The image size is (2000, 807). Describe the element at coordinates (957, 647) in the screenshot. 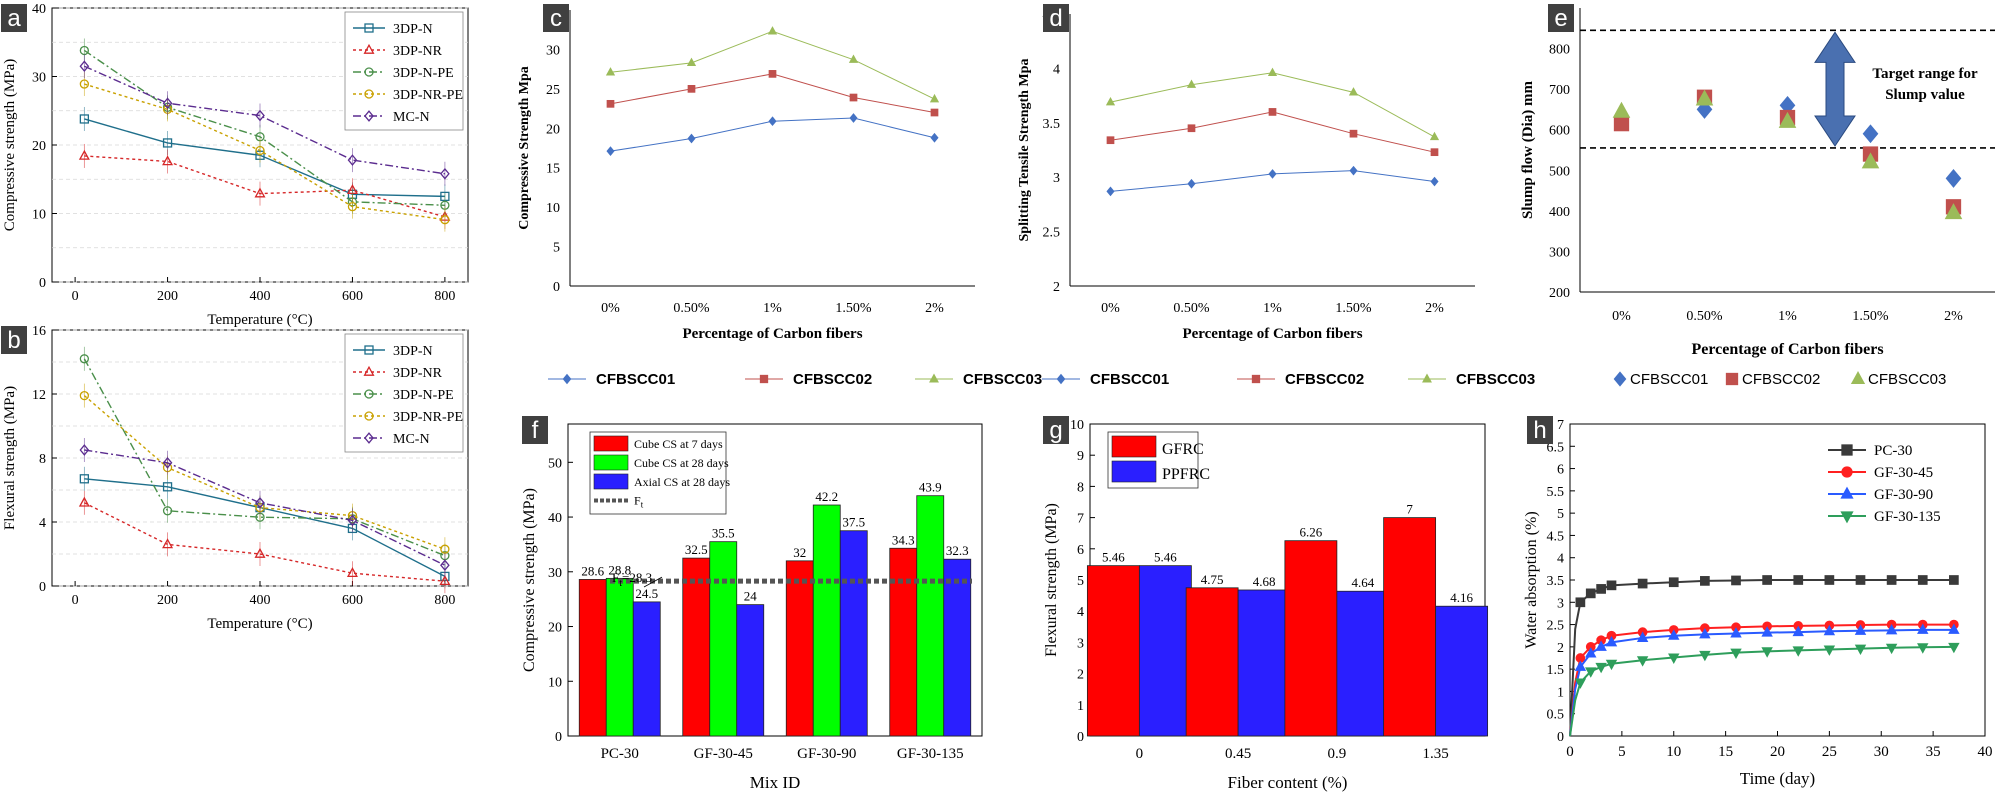

I see `bar-Axial CS at 28 days` at that location.